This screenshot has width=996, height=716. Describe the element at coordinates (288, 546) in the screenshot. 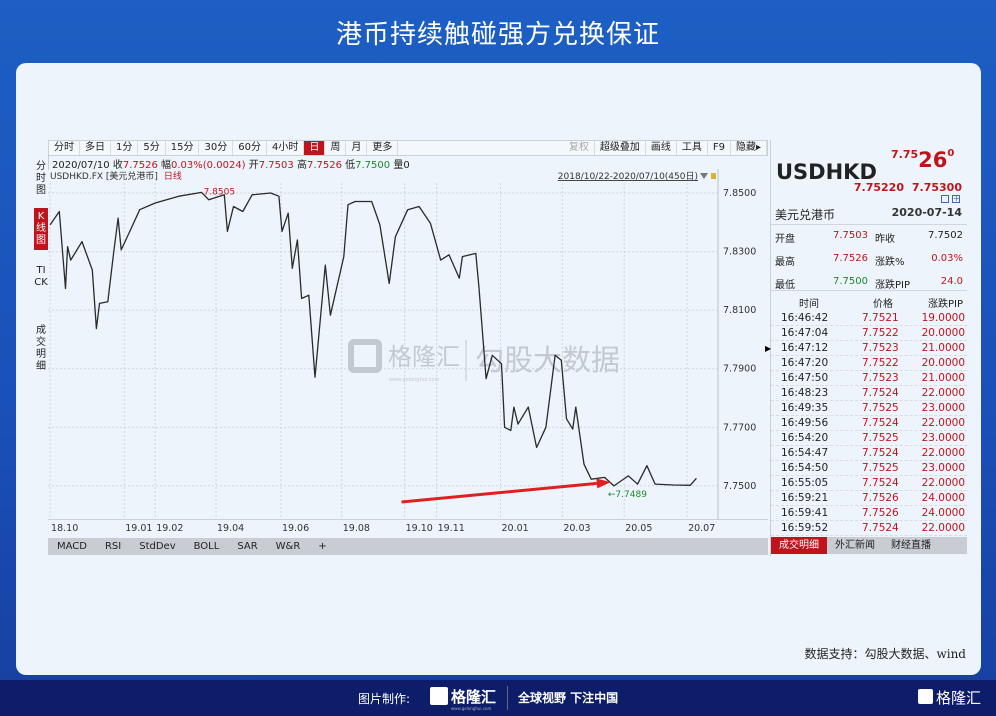

I see `indicator-5: W&R` at that location.